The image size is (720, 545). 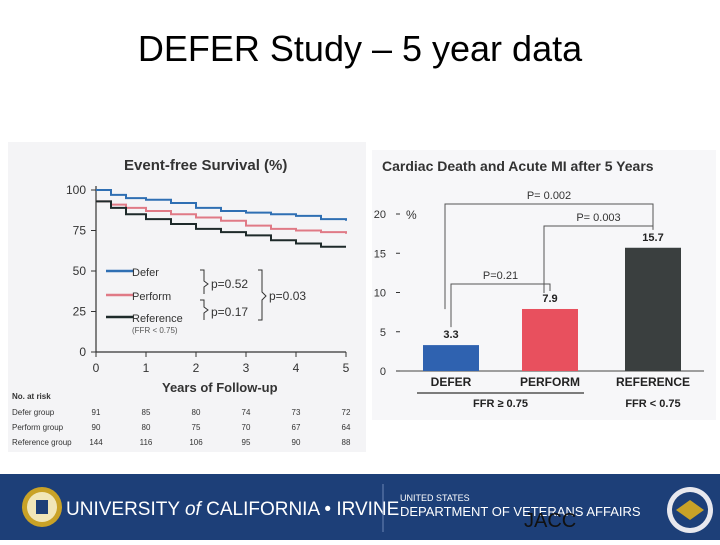 I want to click on bar-value-label: 7.9, so click(x=549, y=299).